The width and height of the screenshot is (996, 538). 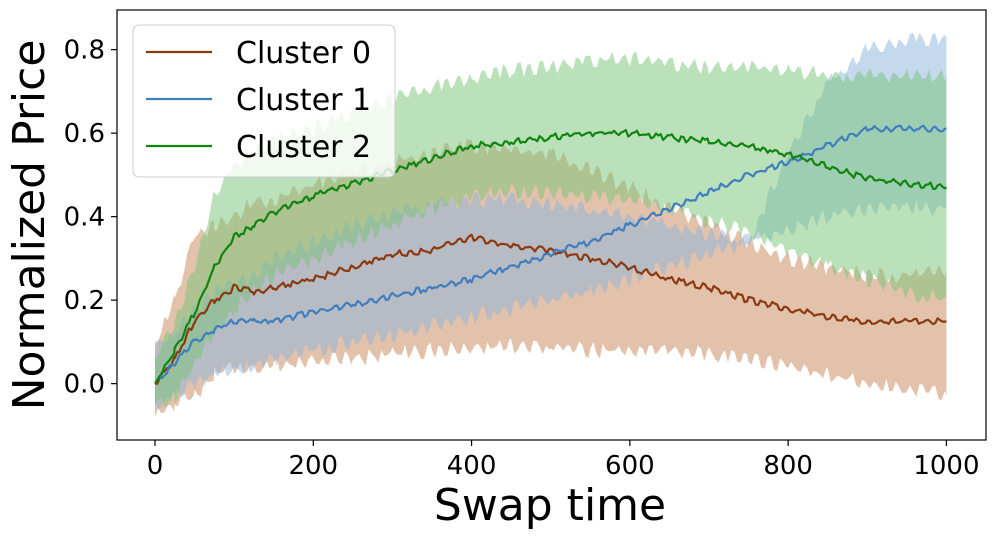 I want to click on x-axis-ticks: 0 200 400 600 800 1000, so click(x=563, y=460).